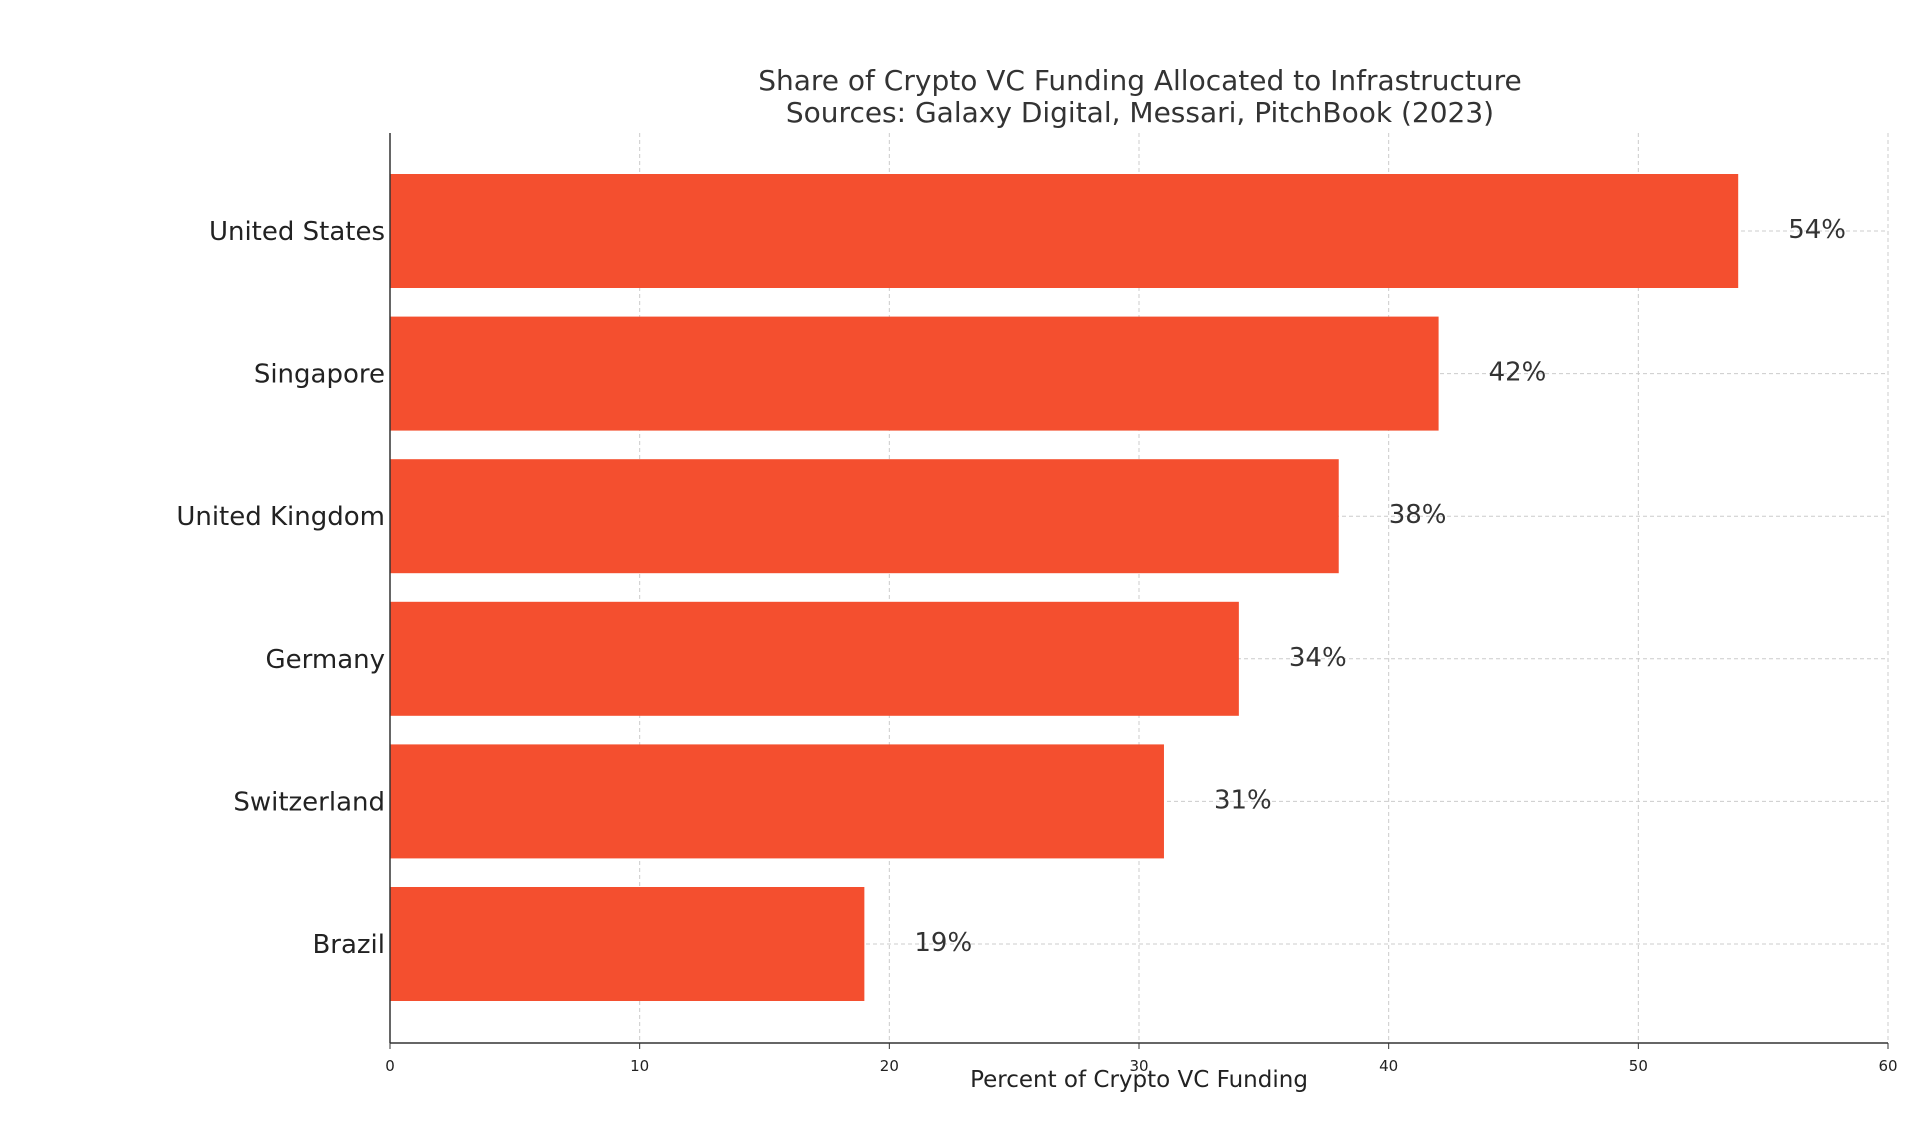 The image size is (1920, 1145). I want to click on data-label: 42%, so click(1518, 373).